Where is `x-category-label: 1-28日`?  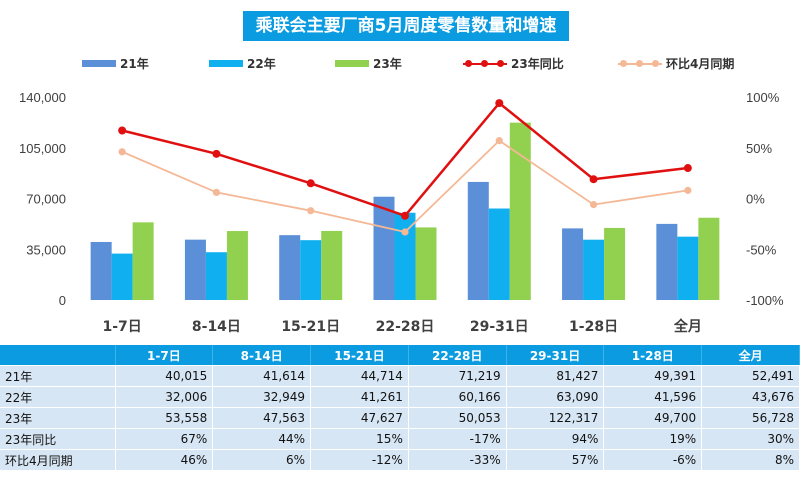
x-category-label: 1-28日 is located at coordinates (593, 327).